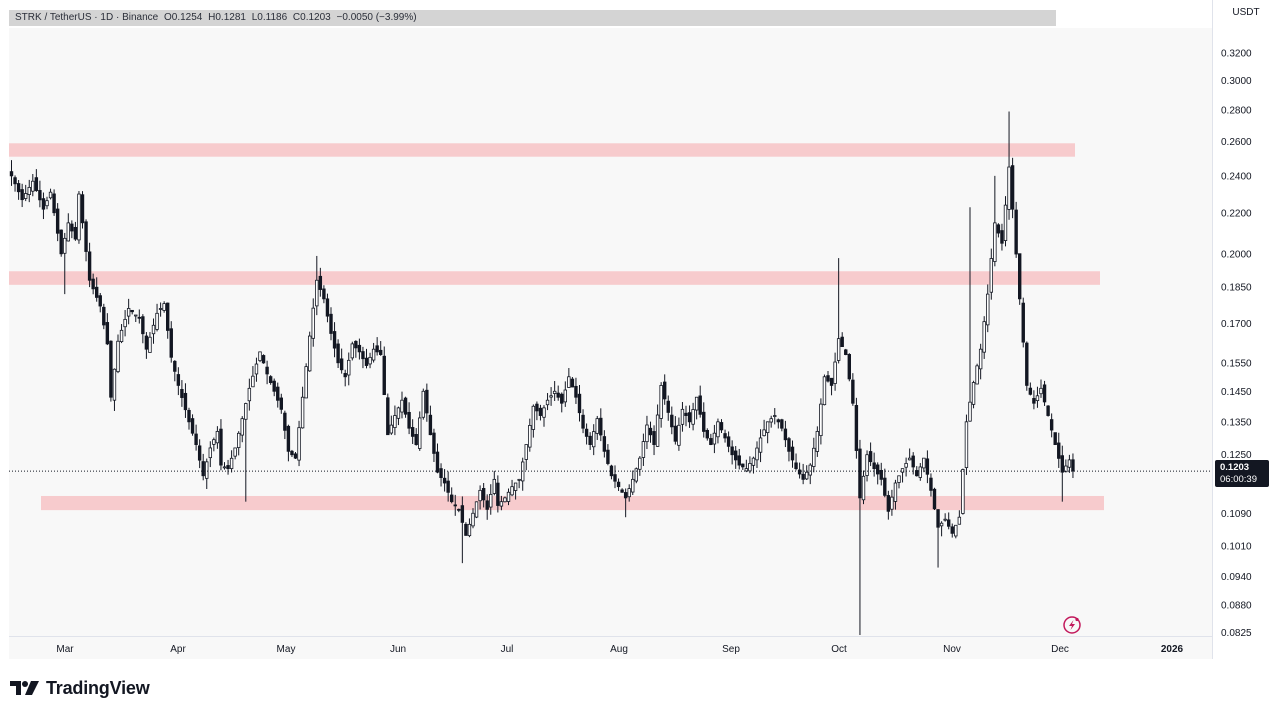  What do you see at coordinates (1246, 12) in the screenshot?
I see `currency-label: USDT` at bounding box center [1246, 12].